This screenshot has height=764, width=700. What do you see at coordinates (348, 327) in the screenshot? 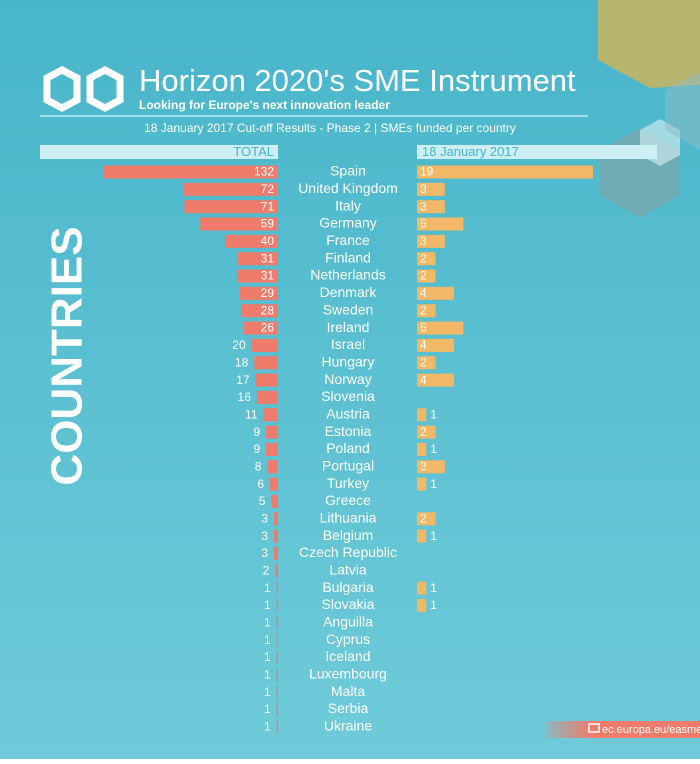
I see `category-label: Ireland` at bounding box center [348, 327].